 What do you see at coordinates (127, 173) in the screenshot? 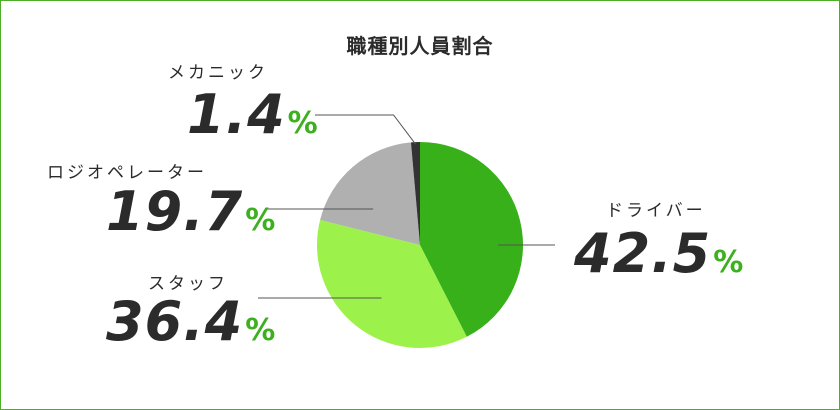
I see `slice-label-logi-operator: ロジオペレーター` at bounding box center [127, 173].